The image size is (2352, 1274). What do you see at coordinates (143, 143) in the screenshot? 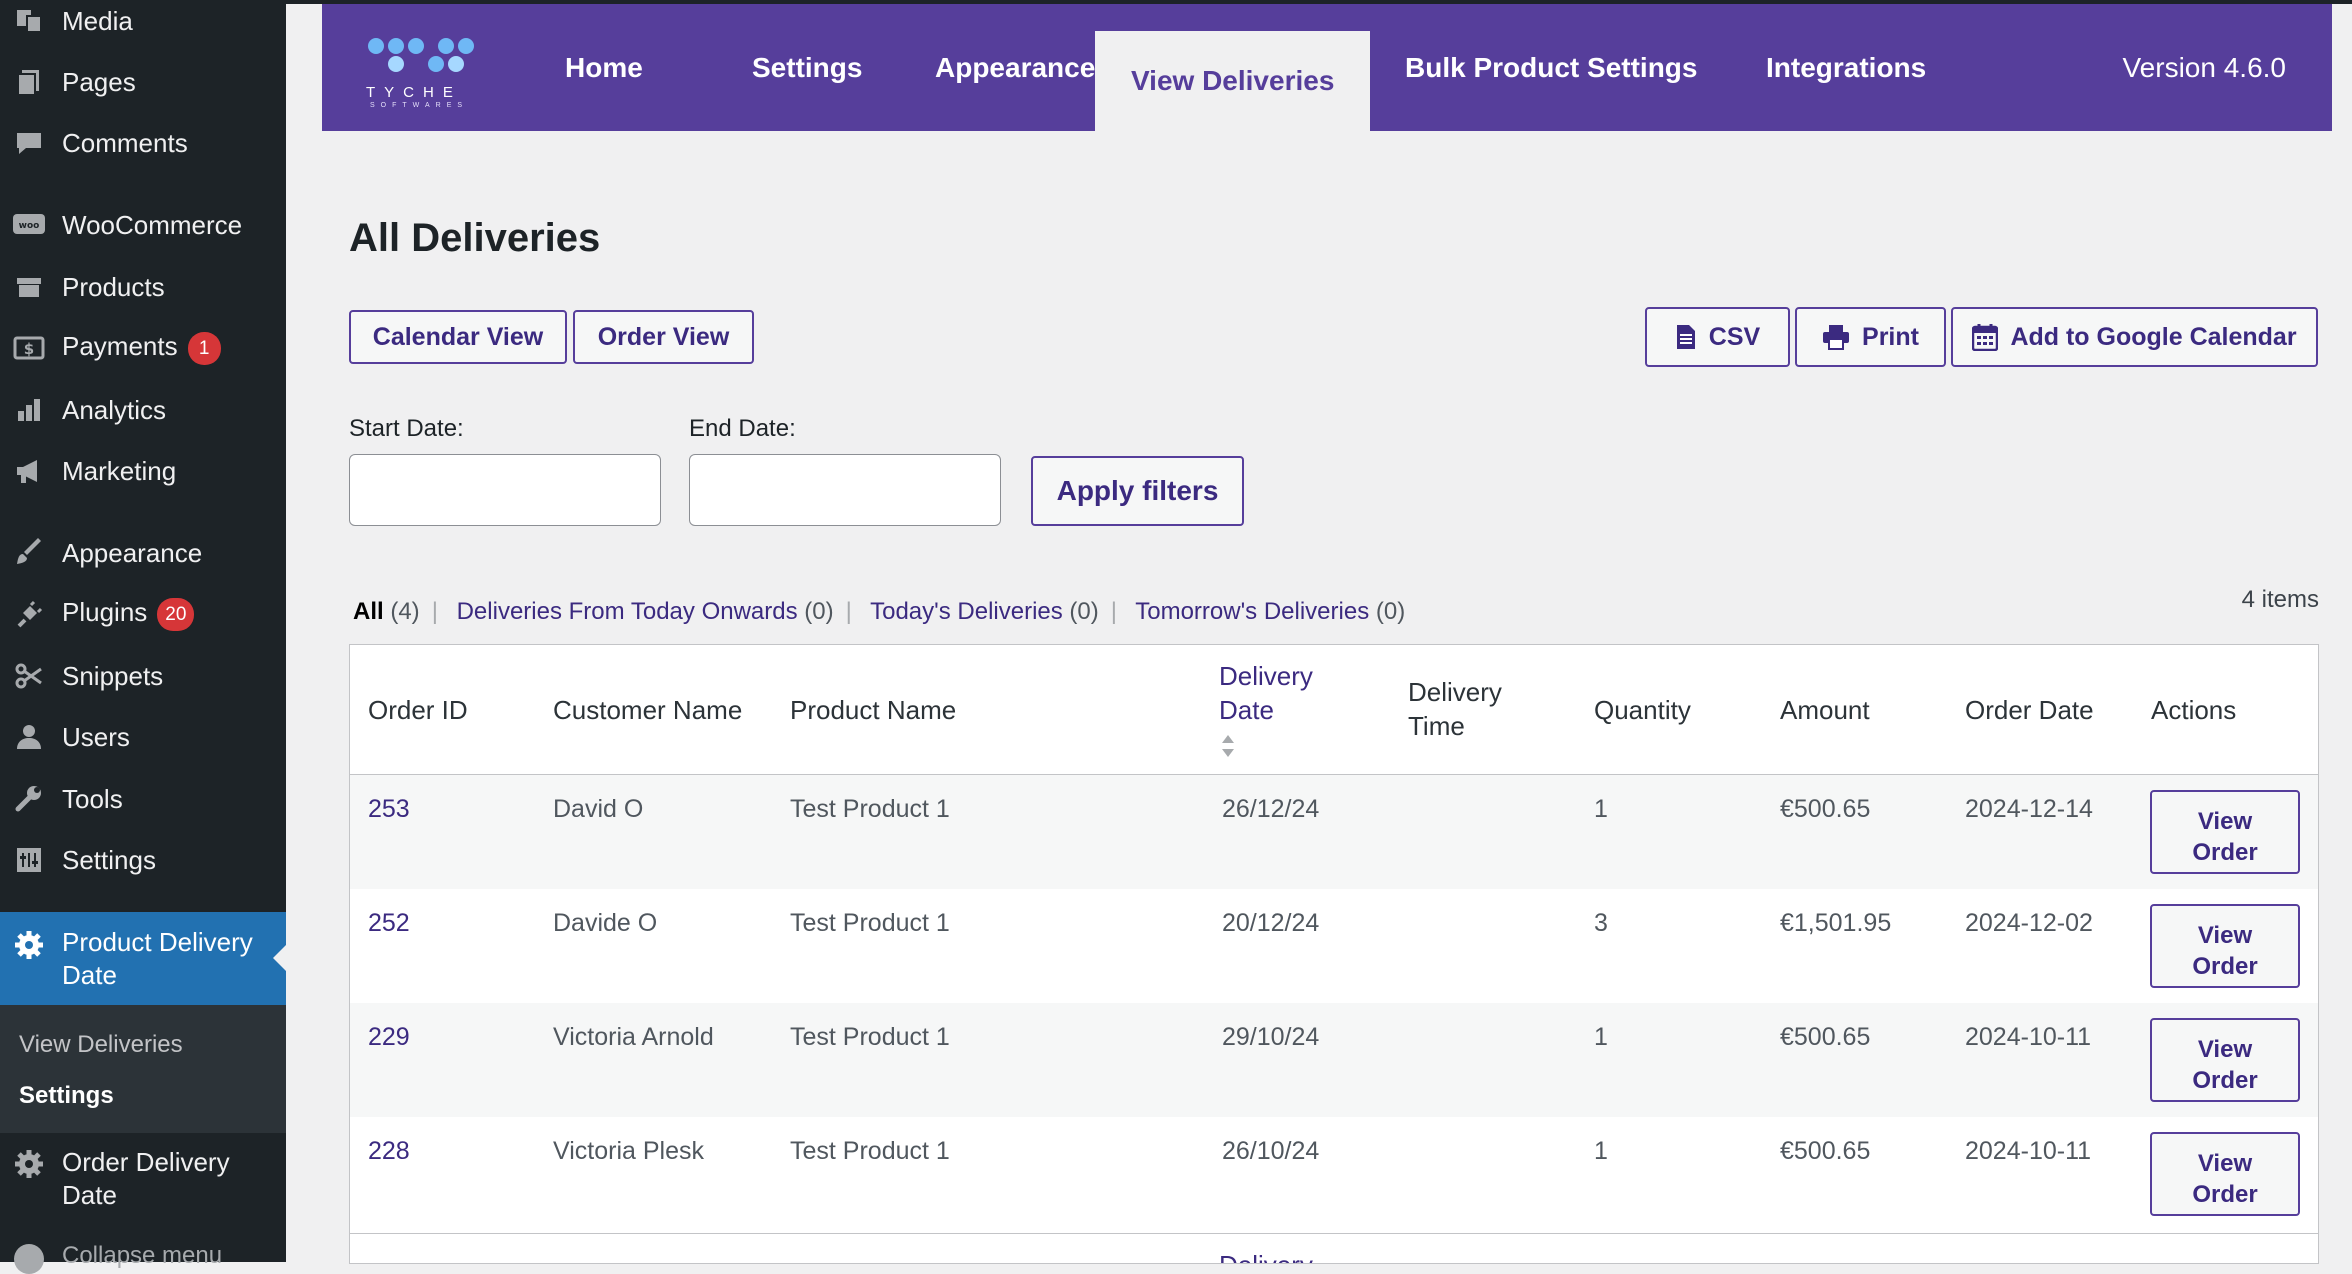
I see `sidebar-item-comments: Comments` at bounding box center [143, 143].